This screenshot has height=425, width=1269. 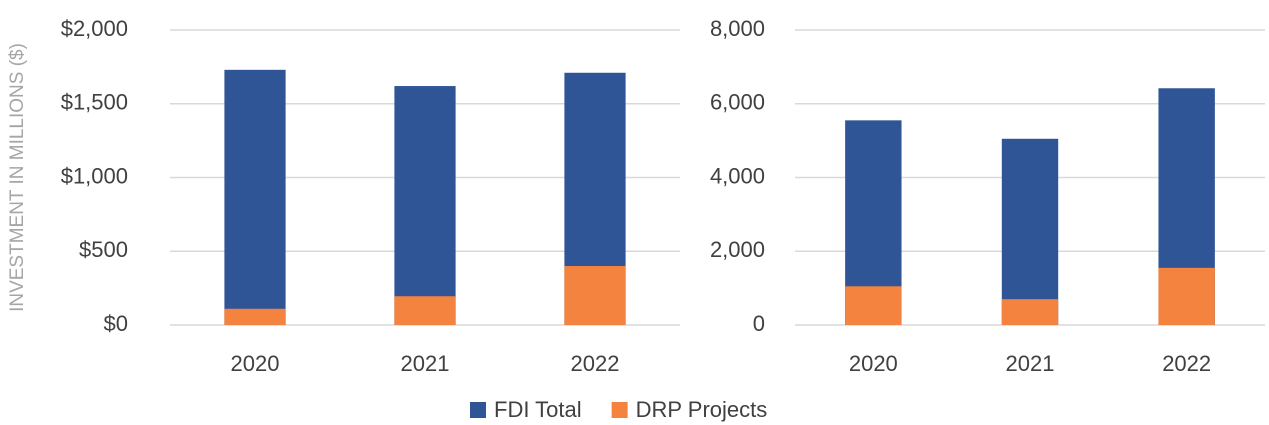 I want to click on y-tick-label: $1,500, so click(x=94, y=102).